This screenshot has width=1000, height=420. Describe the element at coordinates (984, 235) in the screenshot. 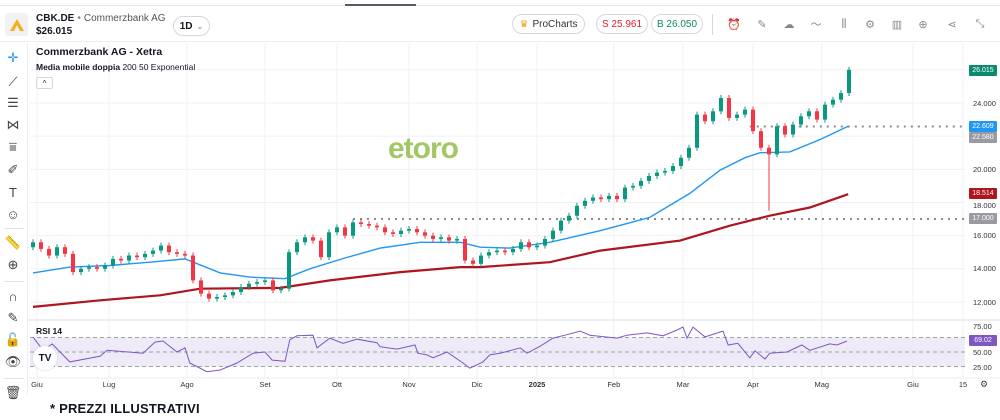

I see `price-axis-label: 16.000` at that location.